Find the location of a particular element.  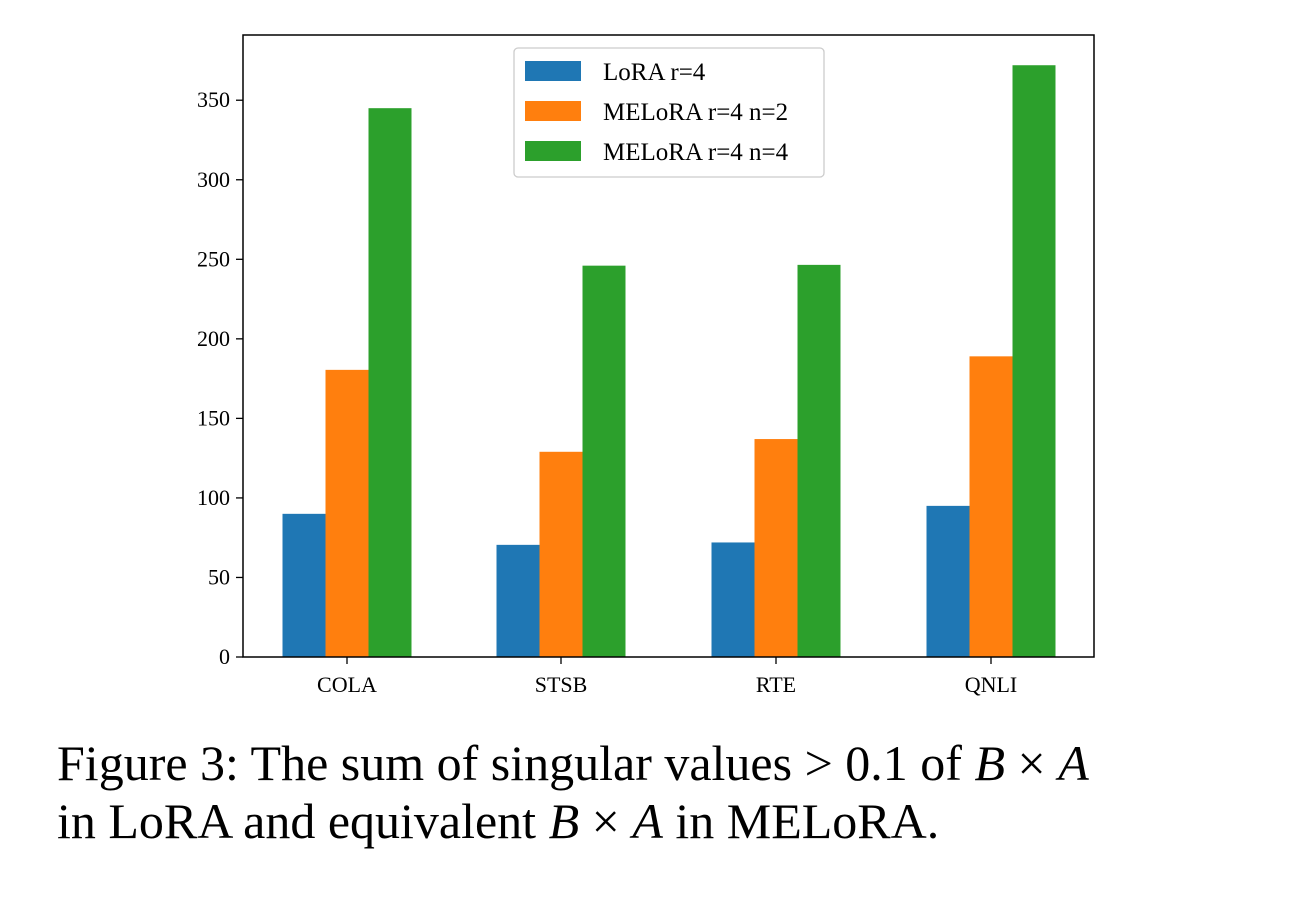

caption-math-times: × is located at coordinates (1031, 763).